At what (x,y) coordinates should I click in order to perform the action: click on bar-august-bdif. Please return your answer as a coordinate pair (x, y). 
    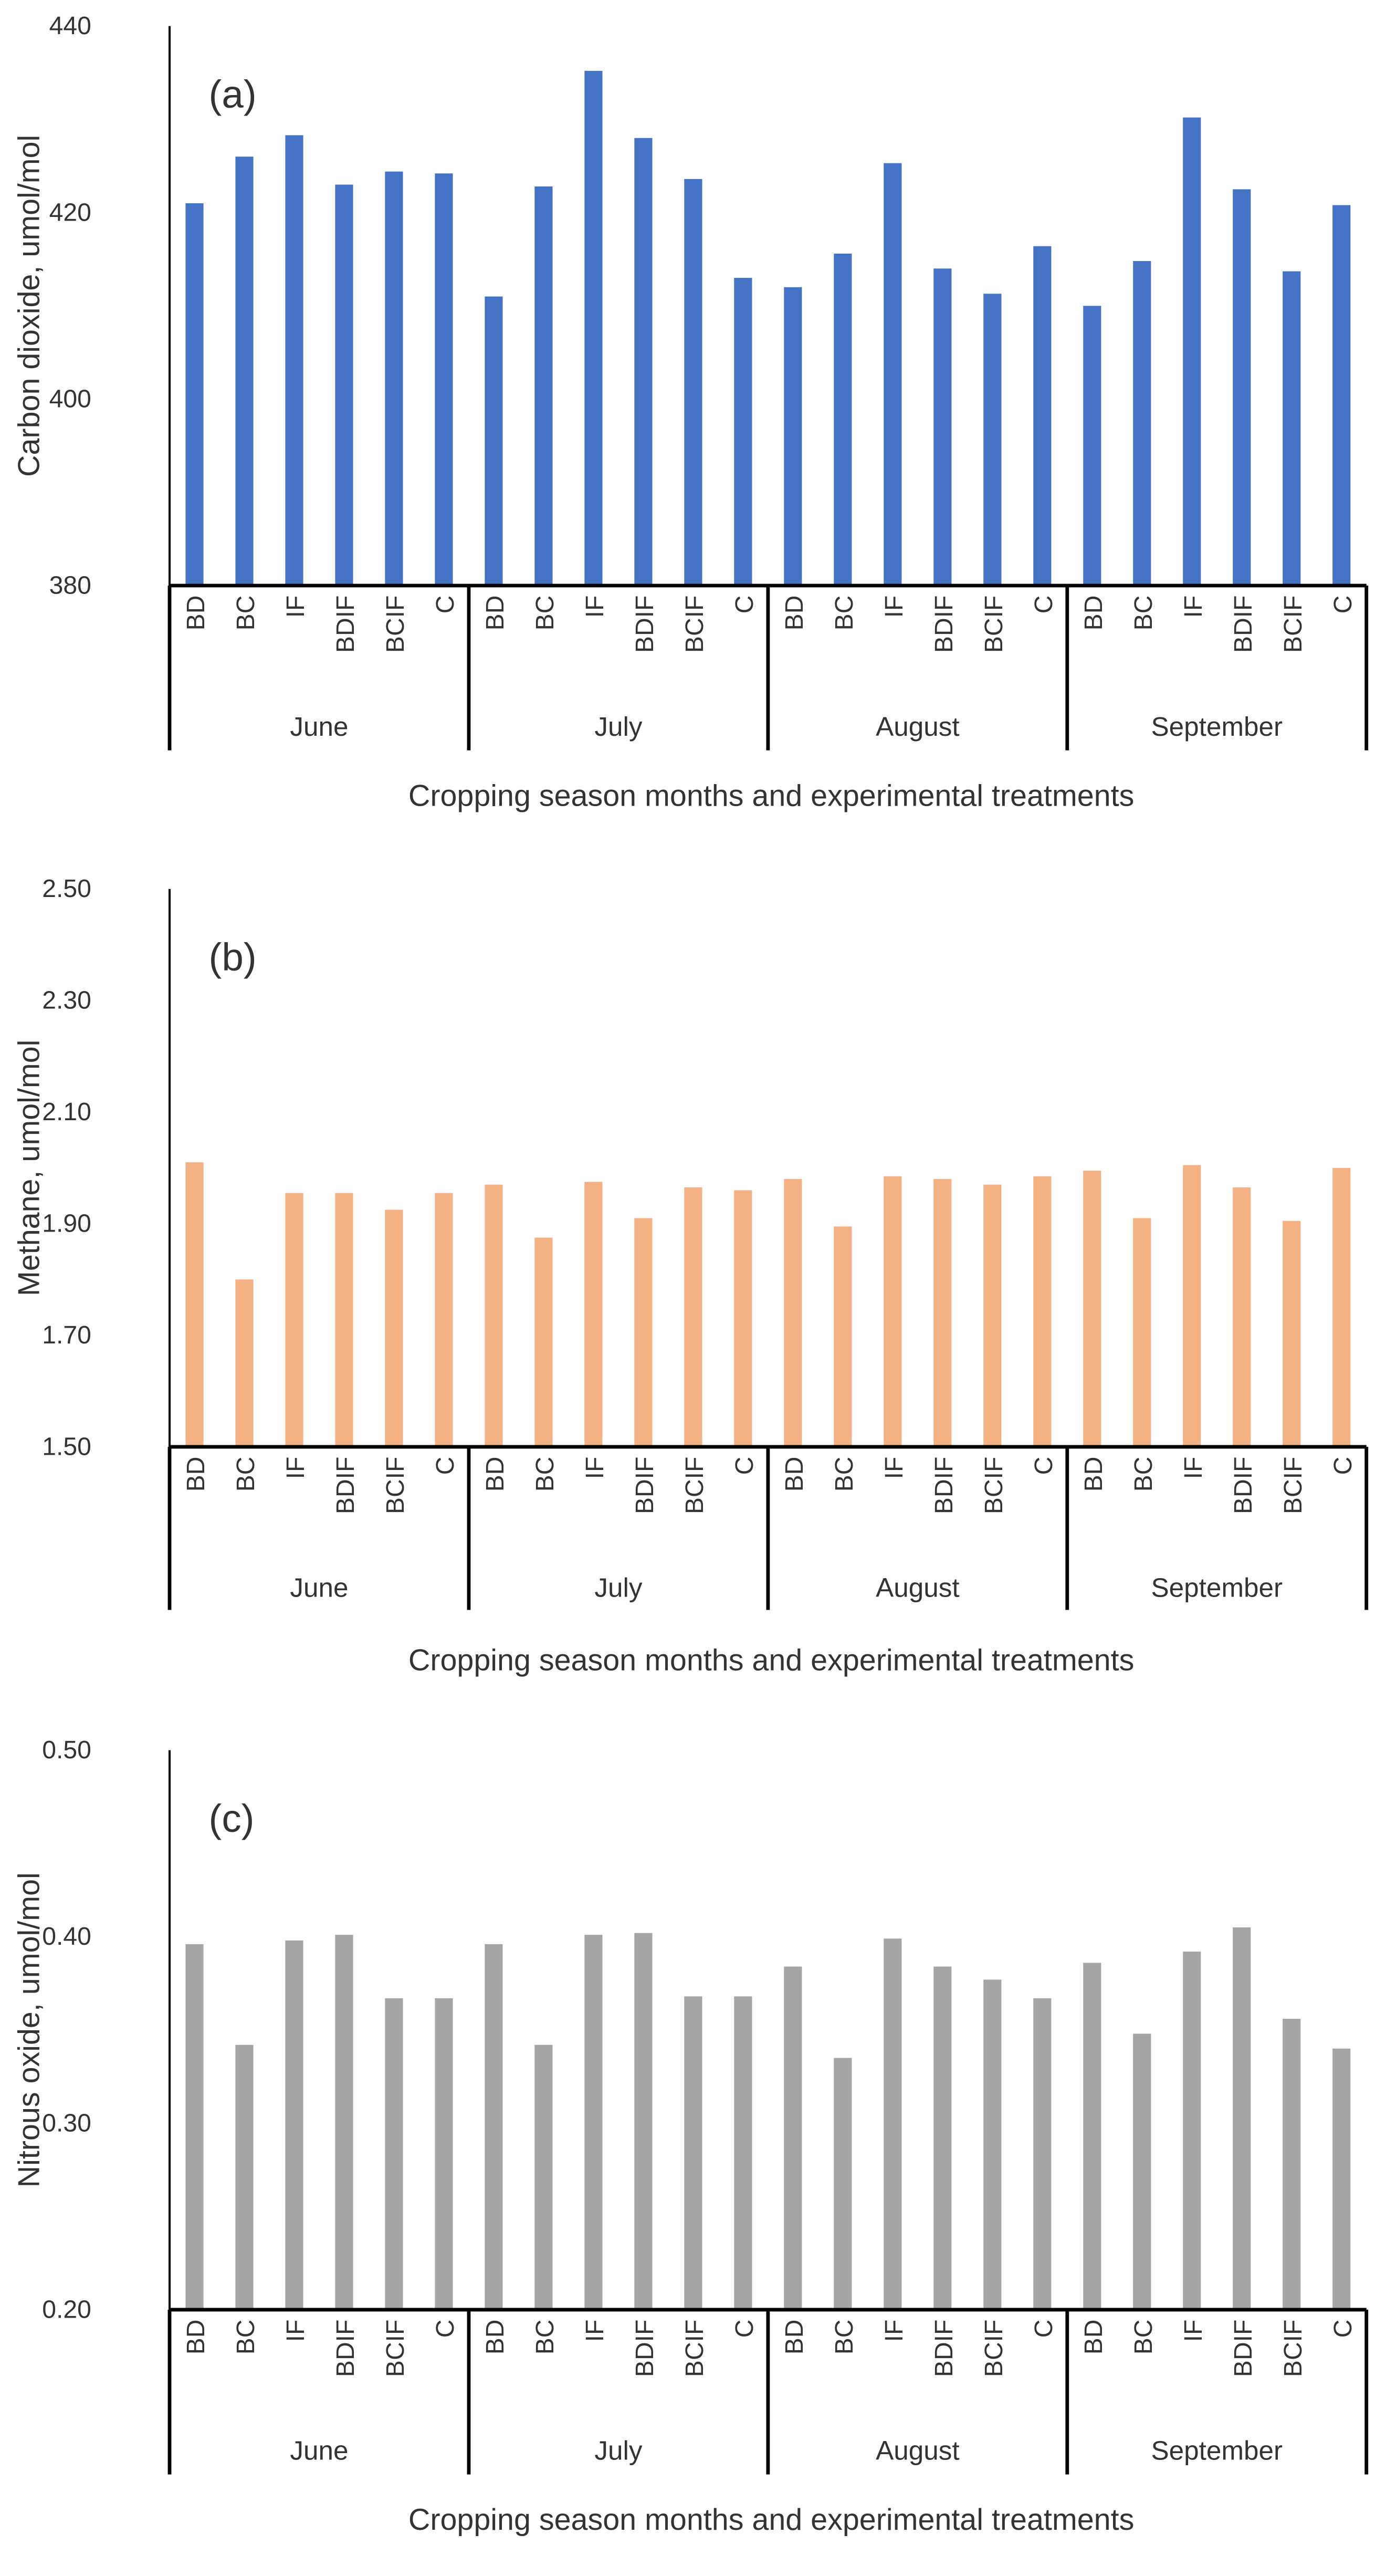
    Looking at the image, I should click on (942, 2138).